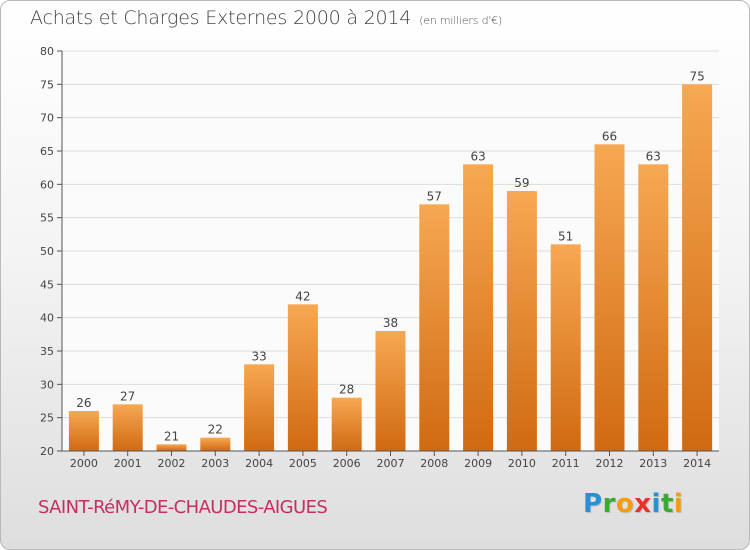  What do you see at coordinates (390, 323) in the screenshot?
I see `data-label: 38` at bounding box center [390, 323].